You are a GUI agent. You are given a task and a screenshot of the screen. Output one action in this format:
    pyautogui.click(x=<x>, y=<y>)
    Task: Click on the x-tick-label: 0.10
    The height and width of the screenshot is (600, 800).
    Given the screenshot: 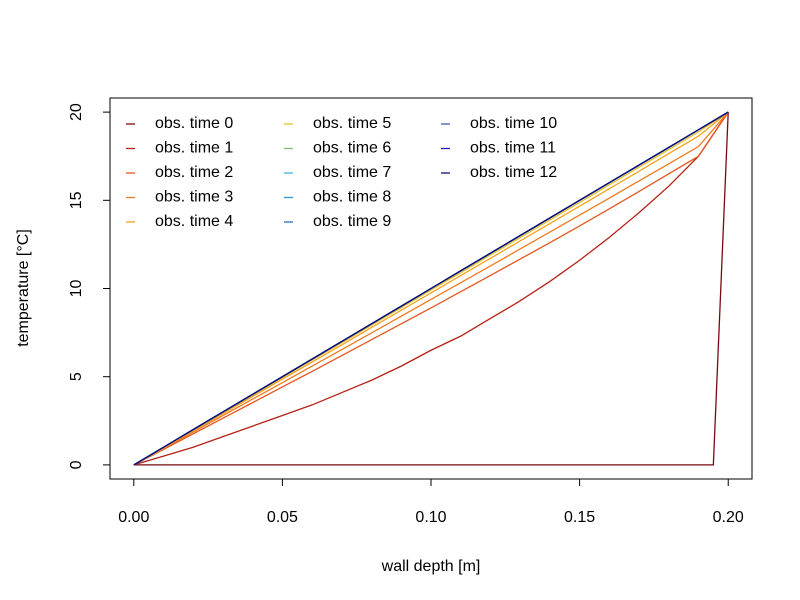 What is the action you would take?
    pyautogui.click(x=430, y=517)
    